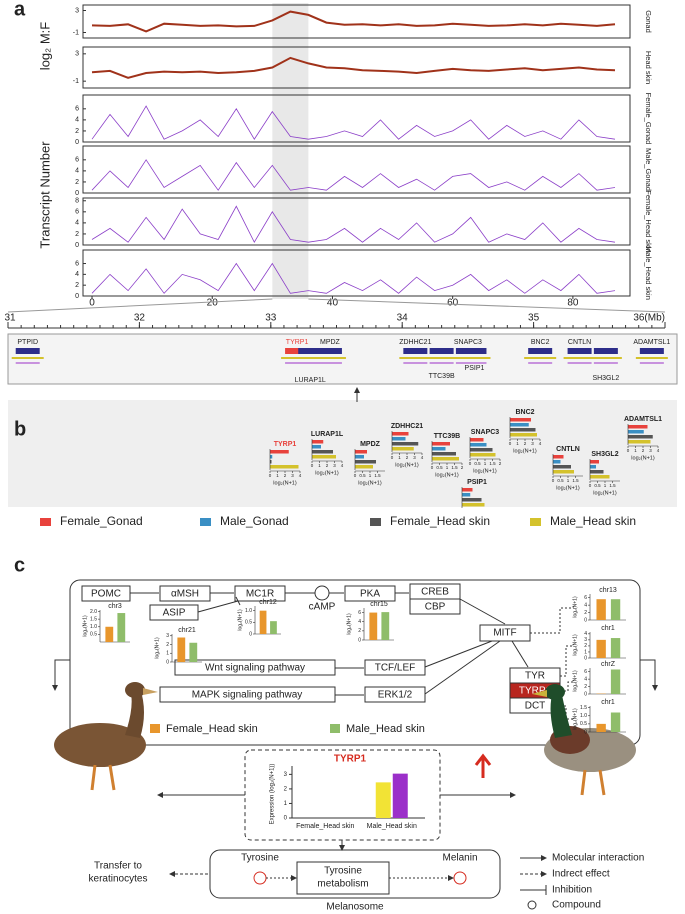 The image size is (685, 914). Describe the element at coordinates (487, 305) in the screenshot. I see `zoom-line` at that location.